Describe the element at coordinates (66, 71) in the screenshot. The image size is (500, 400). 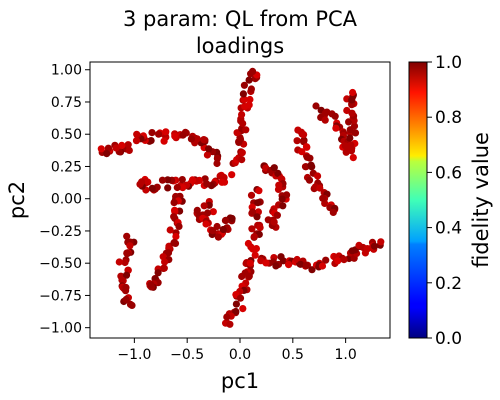
I see `y-tick-label: 1.00` at that location.